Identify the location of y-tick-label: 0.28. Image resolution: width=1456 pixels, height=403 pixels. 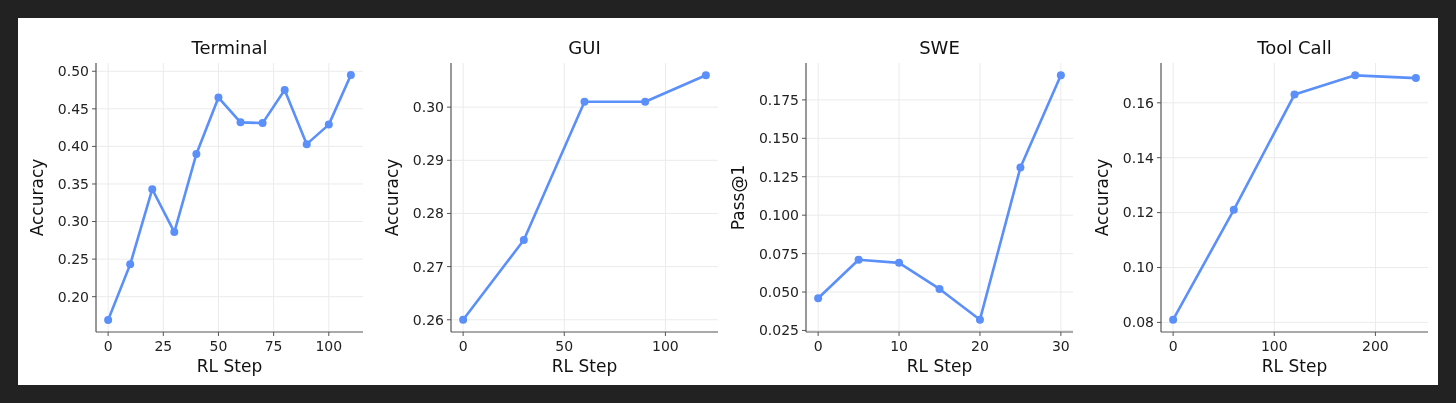
(428, 213).